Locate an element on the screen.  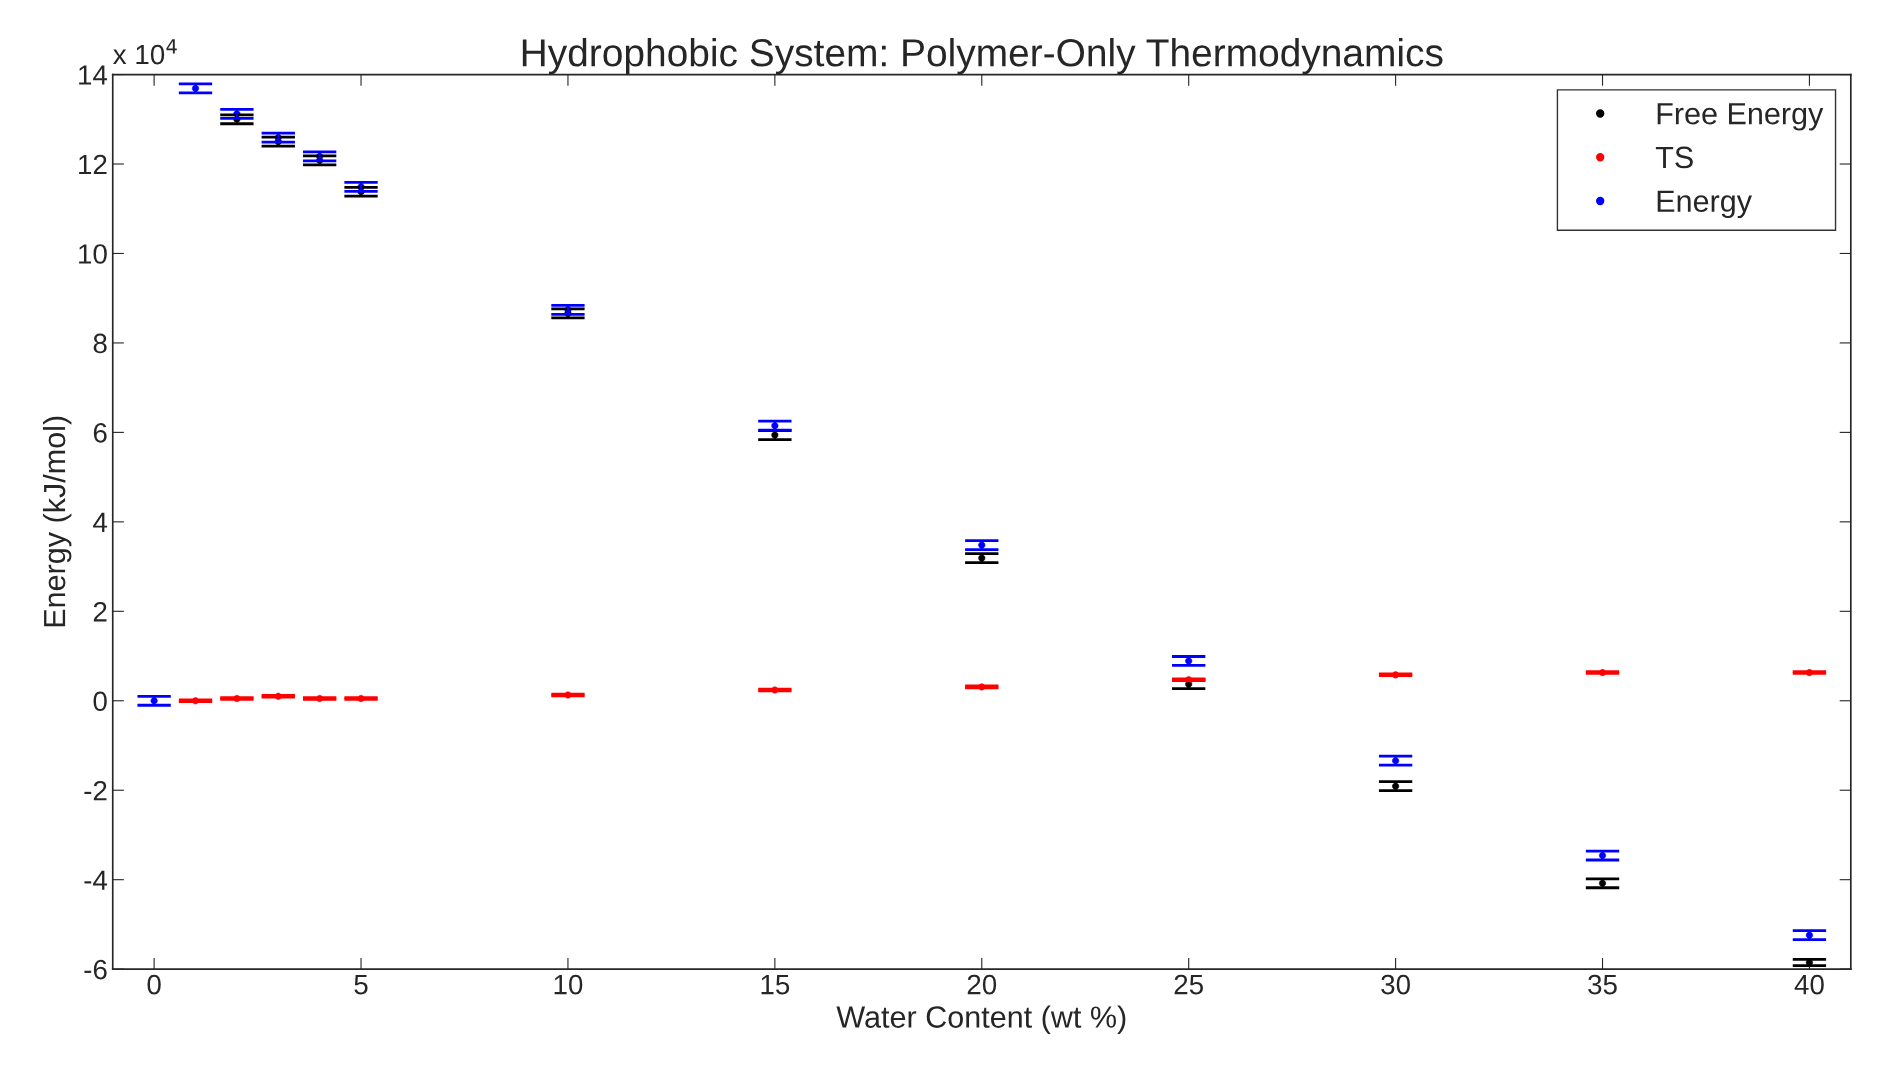
x-tick-label: 0 is located at coordinates (154, 984).